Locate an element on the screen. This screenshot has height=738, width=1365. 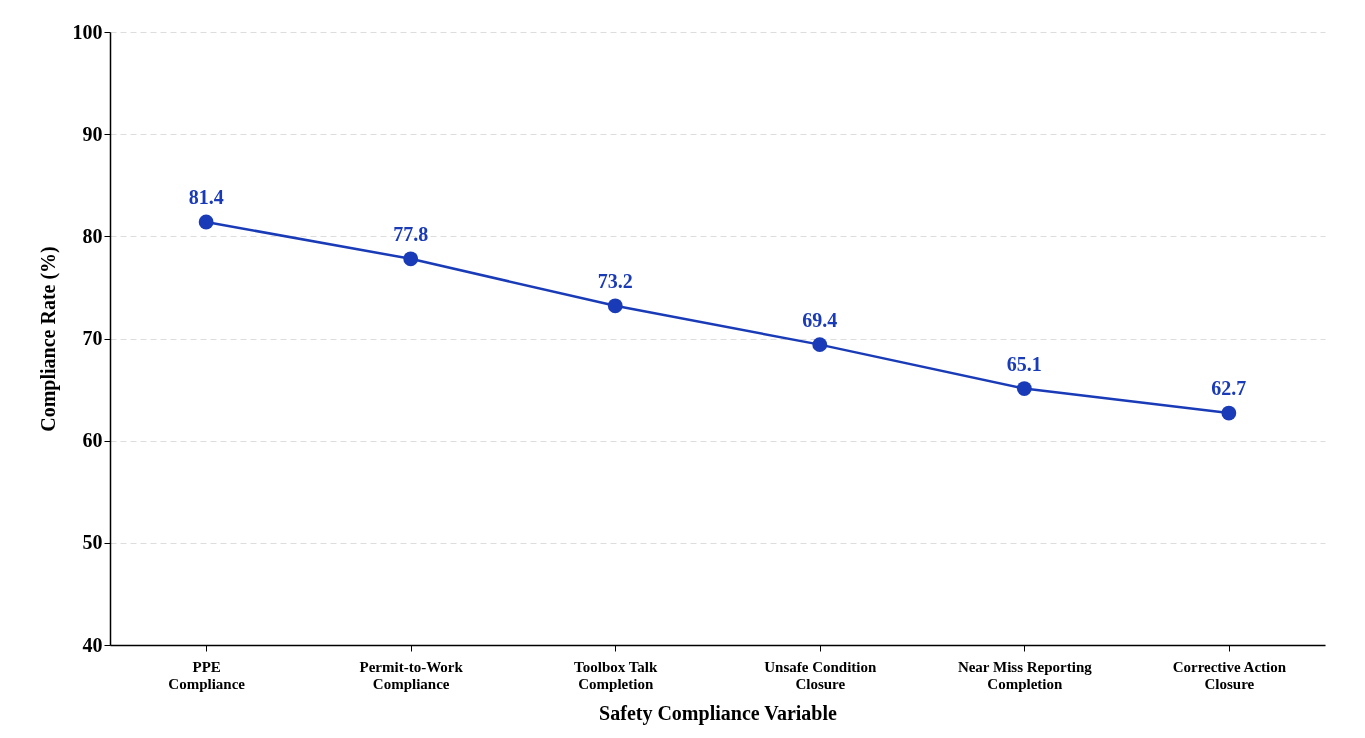
data-label: 65.1 is located at coordinates (1024, 363).